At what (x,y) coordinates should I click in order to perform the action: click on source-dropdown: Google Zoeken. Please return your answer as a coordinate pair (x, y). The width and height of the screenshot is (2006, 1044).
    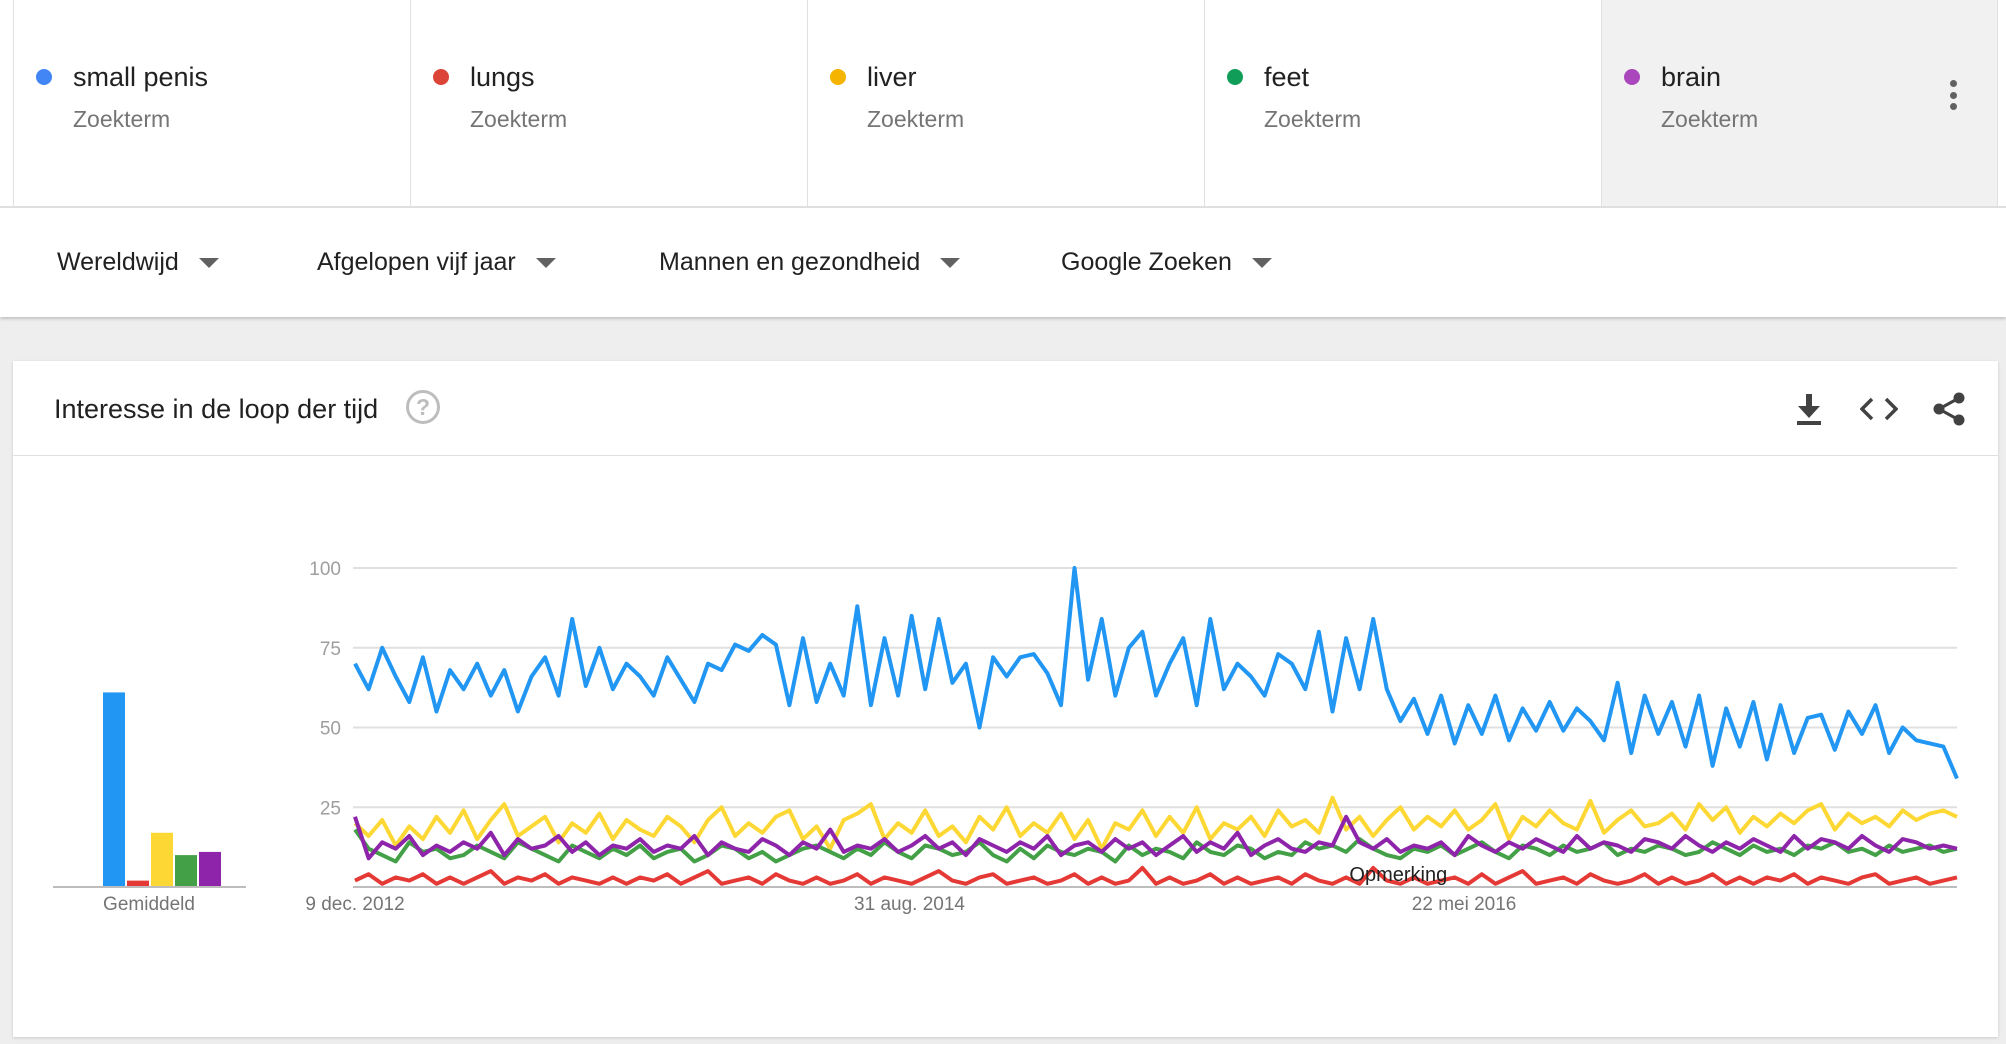
    Looking at the image, I should click on (1166, 262).